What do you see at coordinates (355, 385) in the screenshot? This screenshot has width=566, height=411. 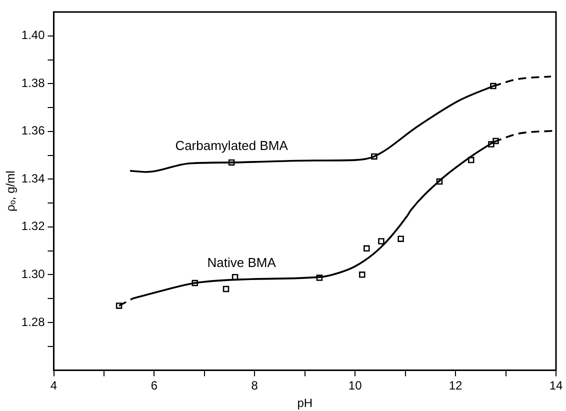 I see `x-tick-label: 10` at bounding box center [355, 385].